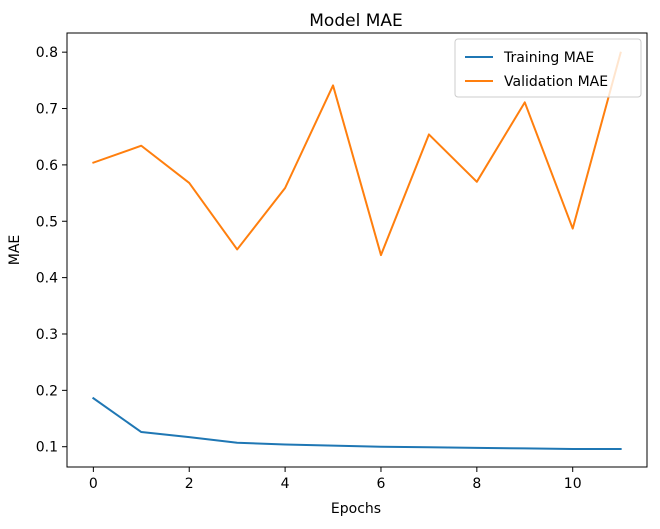  What do you see at coordinates (285, 484) in the screenshot?
I see `x-tick-label: 4` at bounding box center [285, 484].